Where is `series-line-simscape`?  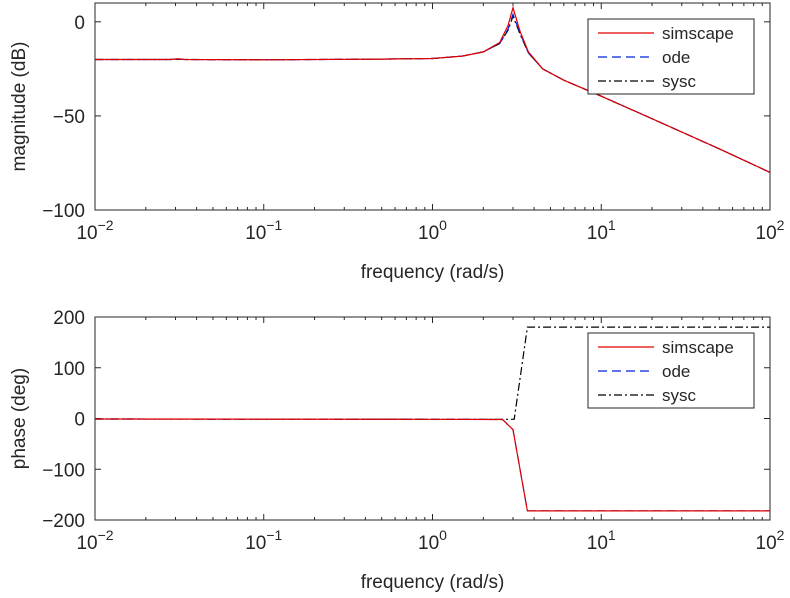
series-line-simscape is located at coordinates (432, 465).